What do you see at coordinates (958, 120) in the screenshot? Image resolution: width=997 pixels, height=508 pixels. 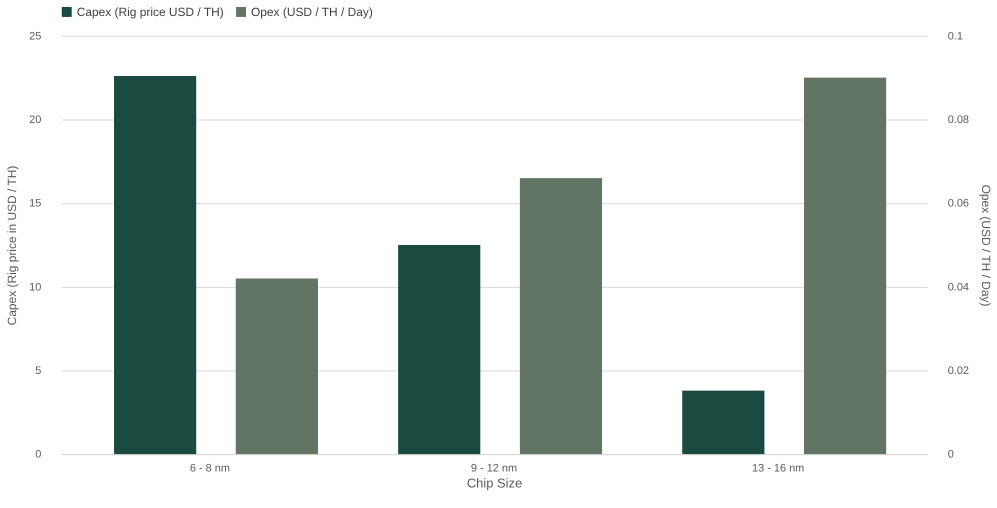 I see `y2-tick-label: 0.08` at bounding box center [958, 120].